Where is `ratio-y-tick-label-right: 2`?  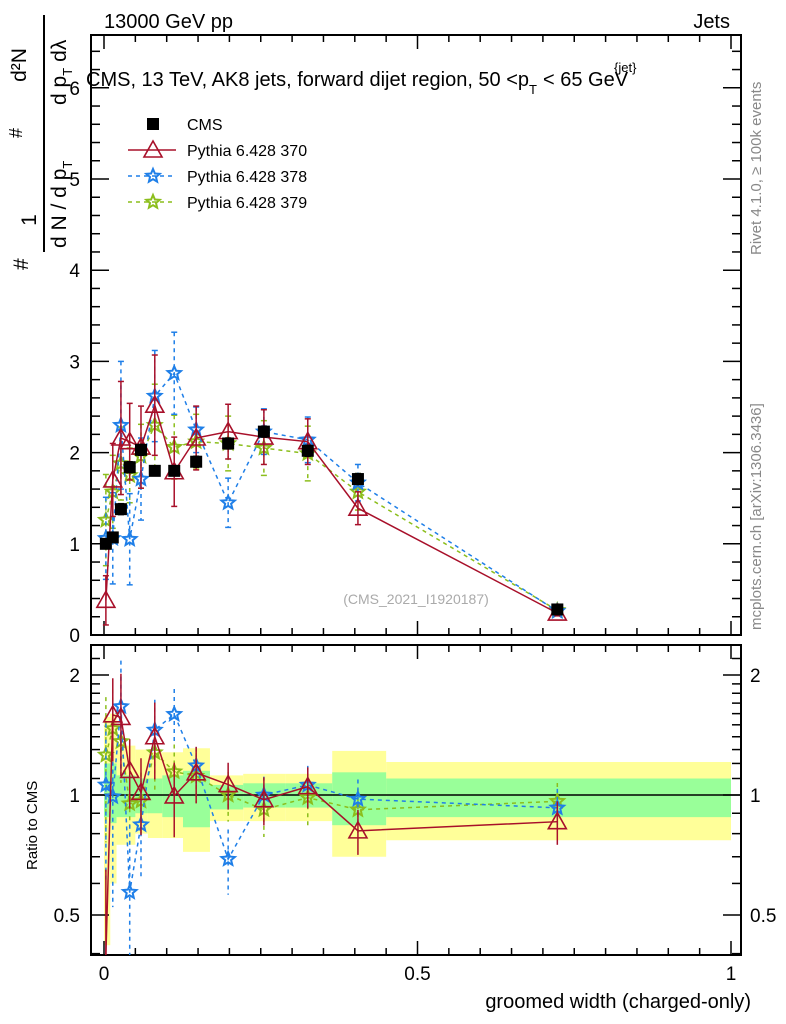 ratio-y-tick-label-right: 2 is located at coordinates (755, 676).